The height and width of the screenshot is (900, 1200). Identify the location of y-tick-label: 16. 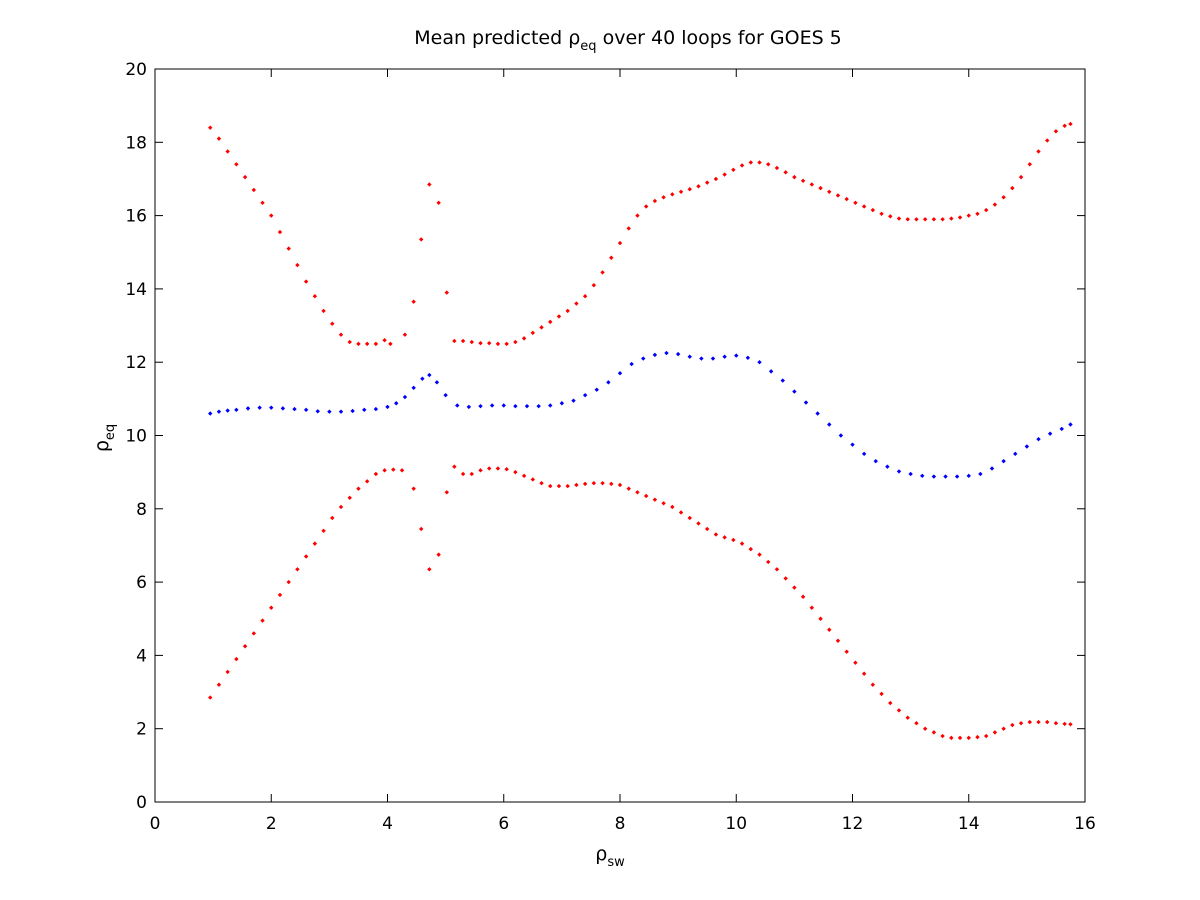
(136, 217).